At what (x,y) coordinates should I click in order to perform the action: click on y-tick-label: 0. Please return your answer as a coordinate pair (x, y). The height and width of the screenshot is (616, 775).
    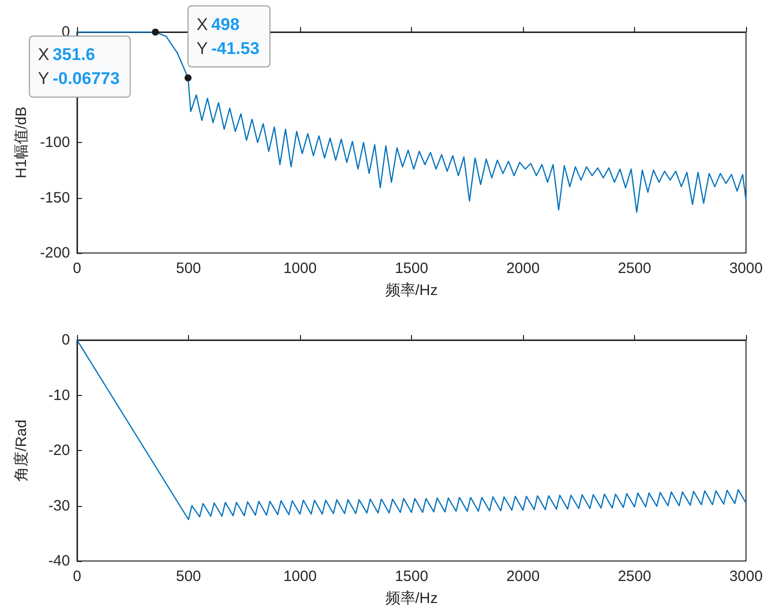
    Looking at the image, I should click on (66, 340).